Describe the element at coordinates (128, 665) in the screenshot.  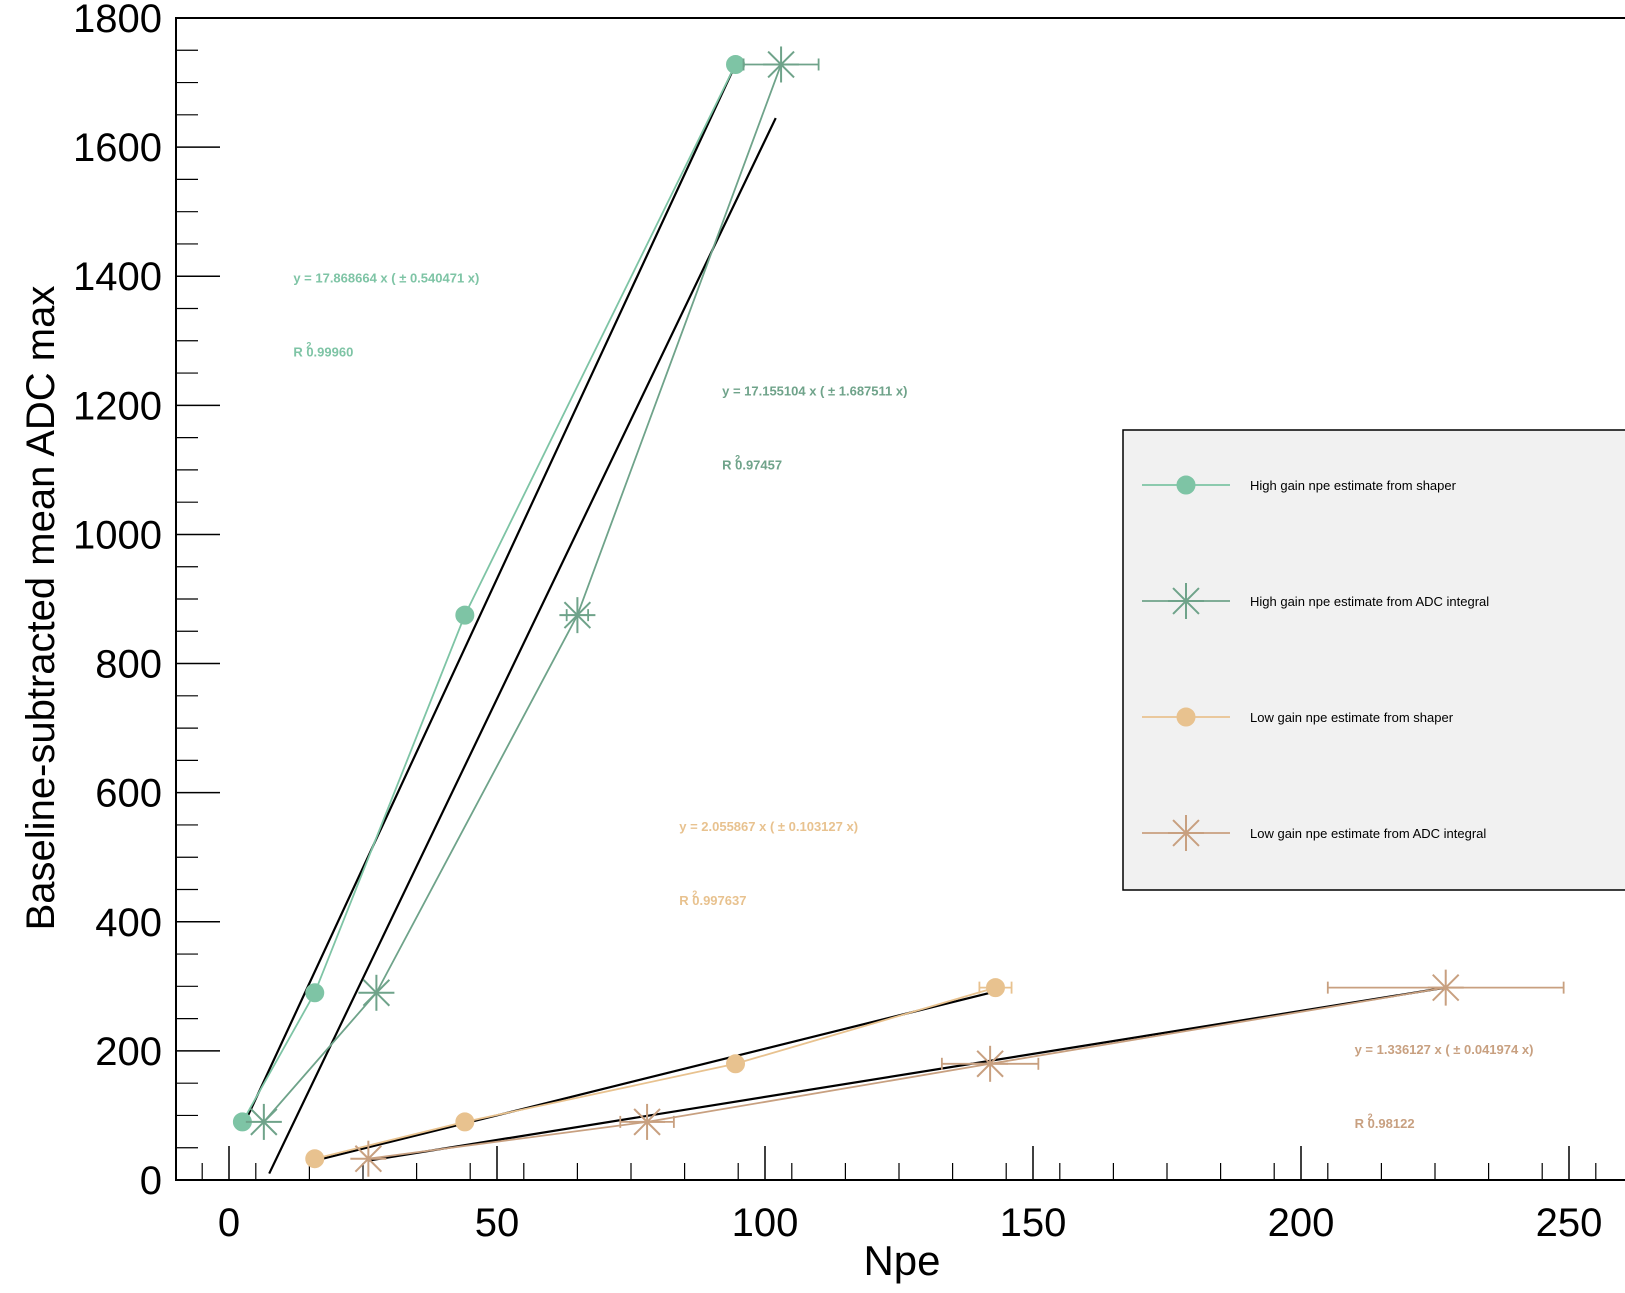
I see `y-tick-label: 800` at that location.